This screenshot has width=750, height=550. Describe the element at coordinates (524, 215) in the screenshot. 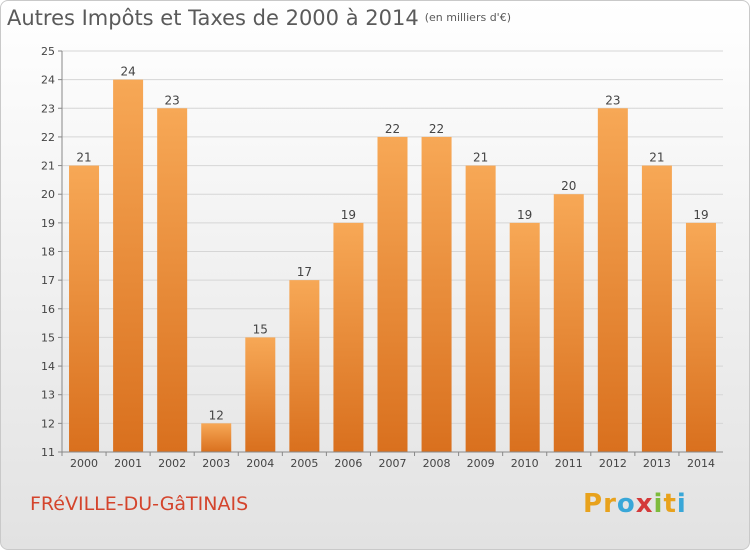

I see `value-label-2010: 19` at that location.